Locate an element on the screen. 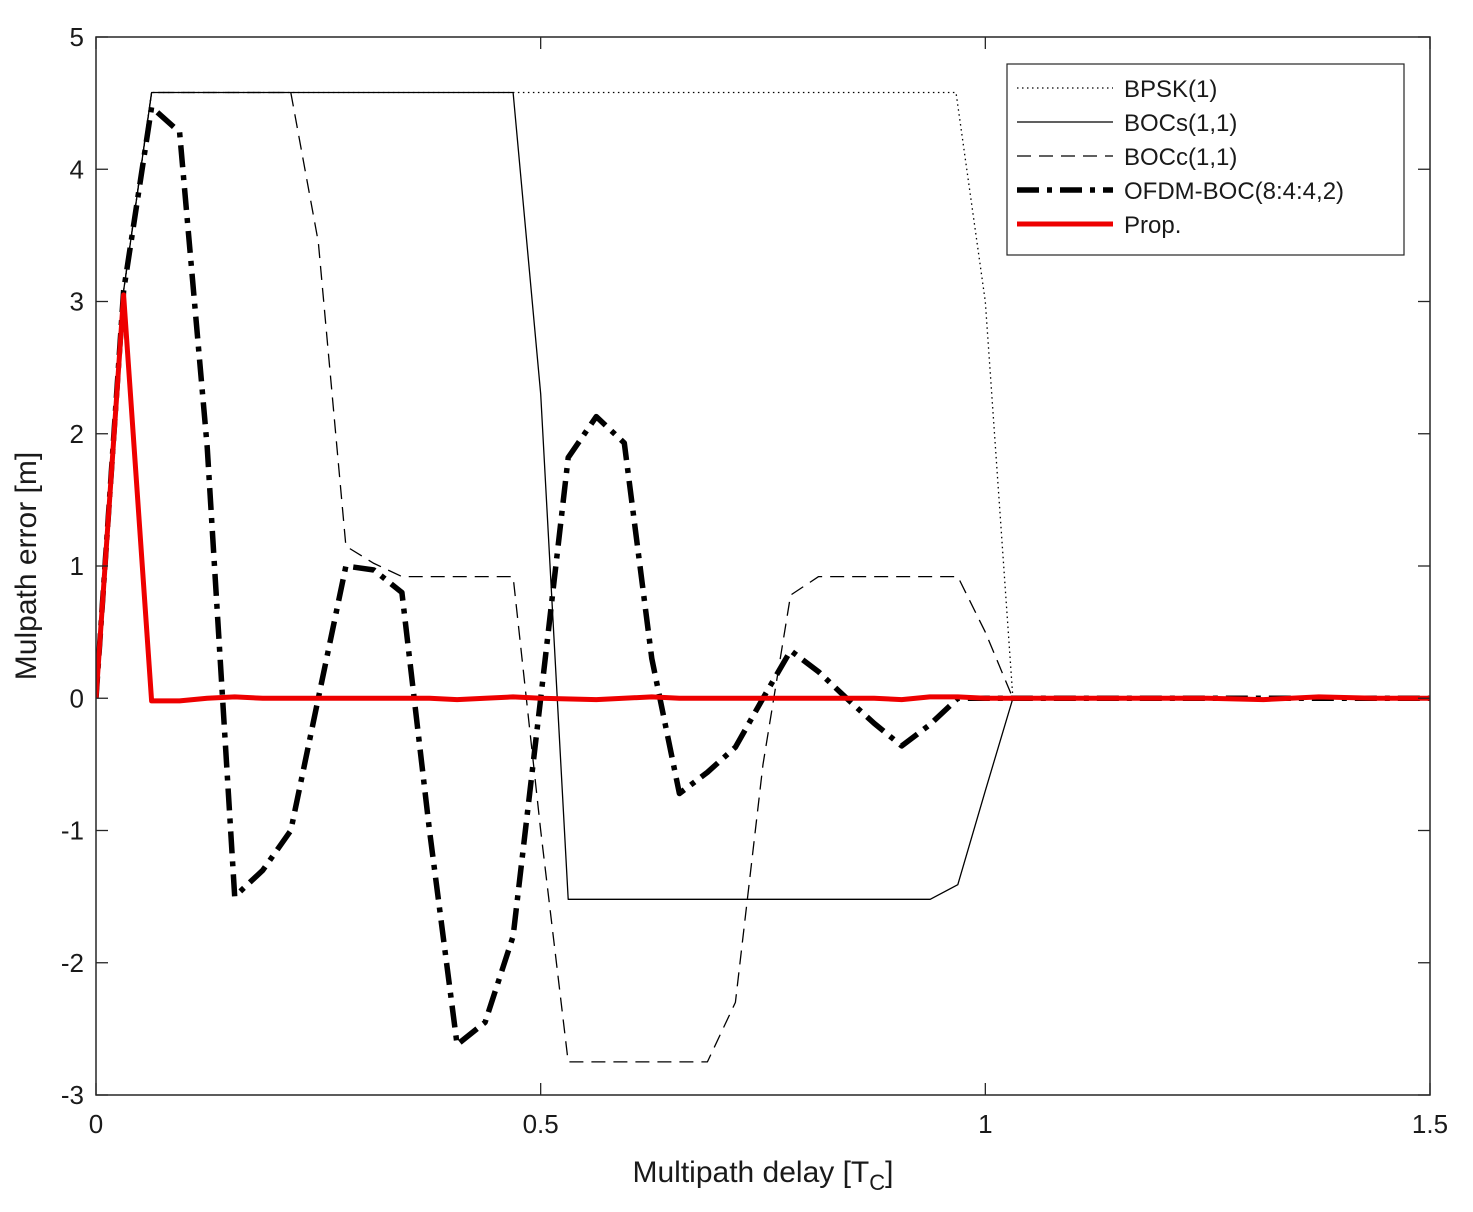 This screenshot has height=1212, width=1473. y-tick-label: 3 is located at coordinates (77, 302).